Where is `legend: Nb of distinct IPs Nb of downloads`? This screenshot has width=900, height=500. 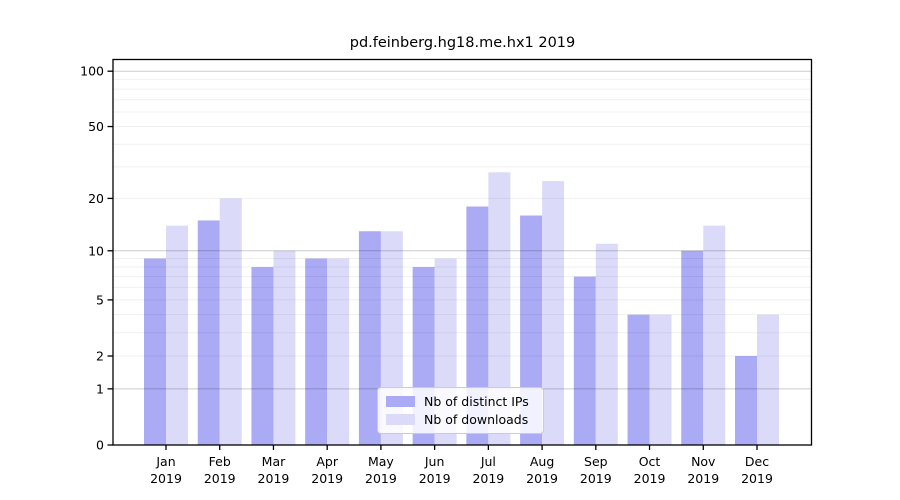 legend: Nb of distinct IPs Nb of downloads is located at coordinates (460, 410).